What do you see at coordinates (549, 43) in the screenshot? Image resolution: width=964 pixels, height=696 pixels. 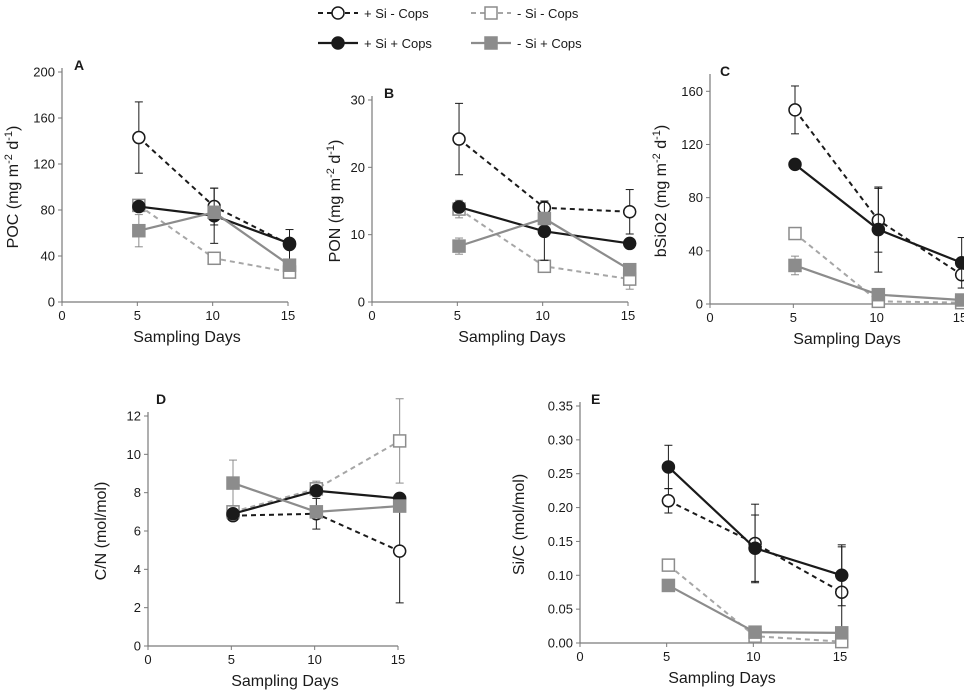 I see `legend-label: - Si + Cops` at bounding box center [549, 43].